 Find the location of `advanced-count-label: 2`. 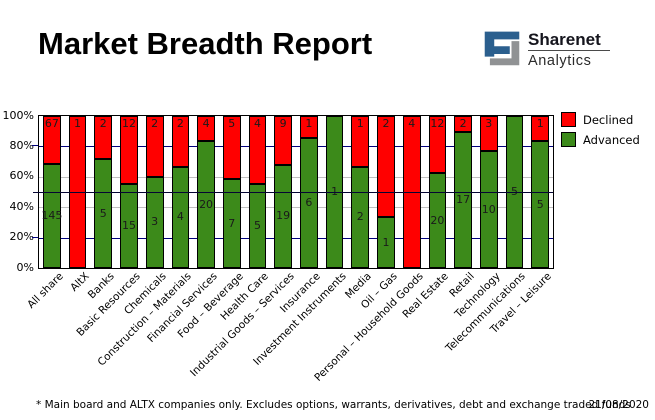

advanced-count-label: 2 is located at coordinates (360, 217).